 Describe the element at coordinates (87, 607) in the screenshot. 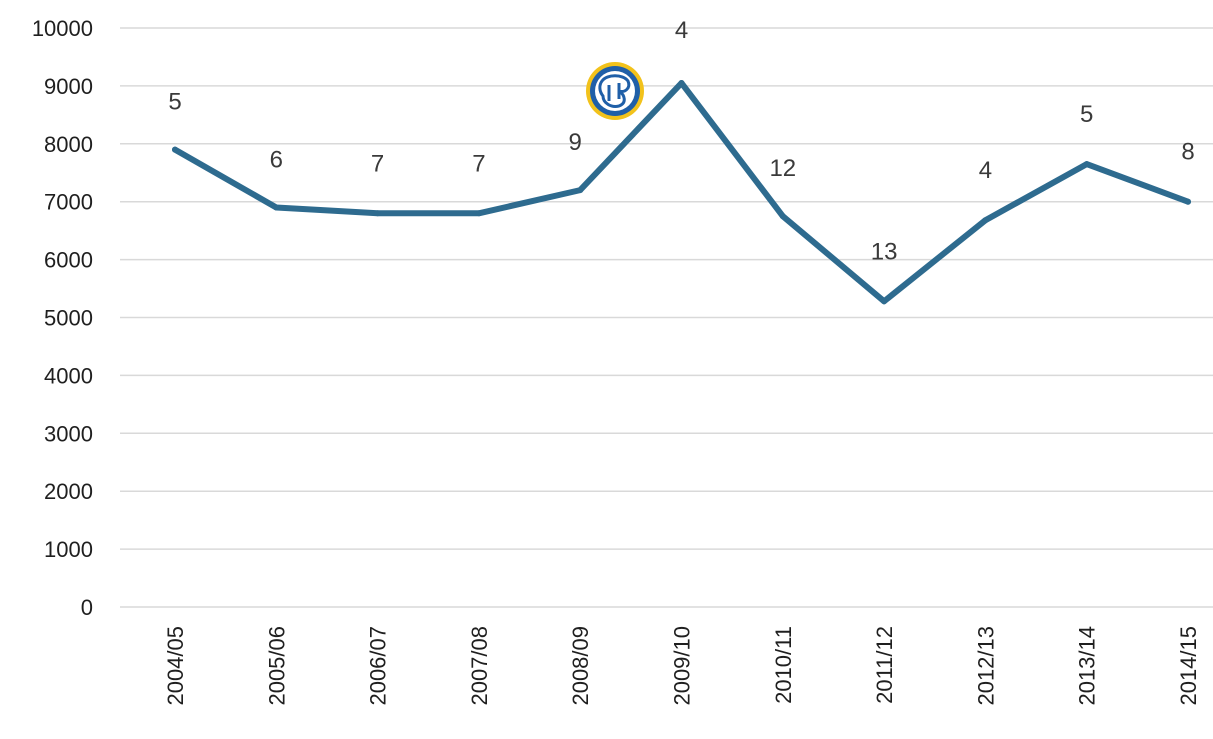

I see `y-tick-label: 0` at that location.